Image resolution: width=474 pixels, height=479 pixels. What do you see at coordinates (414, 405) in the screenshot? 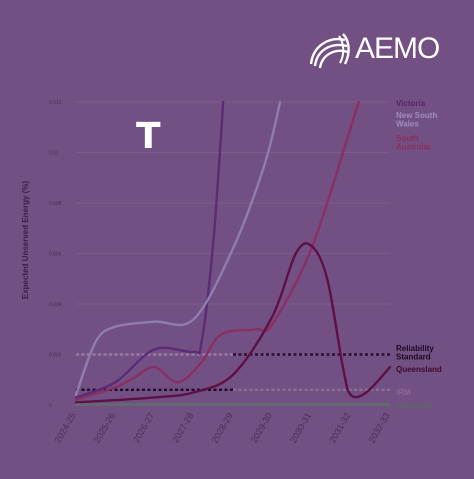
I see `legend-label-tasmania: Tasmania` at bounding box center [414, 405].